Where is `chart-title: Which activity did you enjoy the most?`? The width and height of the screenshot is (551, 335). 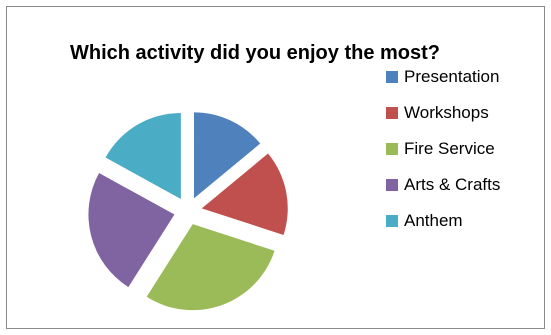 chart-title: Which activity did you enjoy the most? is located at coordinates (255, 53).